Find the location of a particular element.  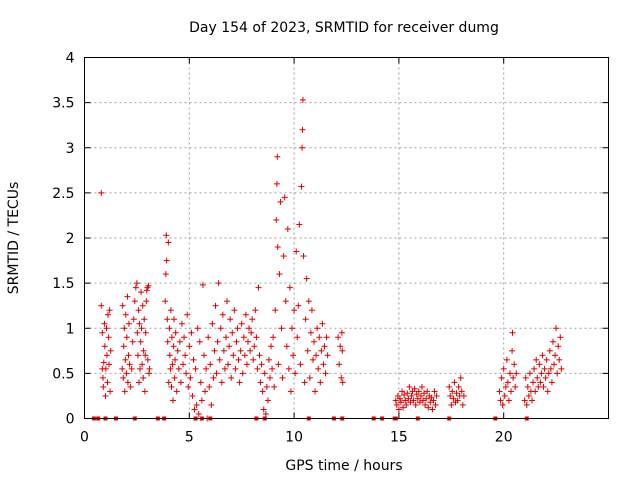

y-tick-label: 0.5 is located at coordinates (63, 374).